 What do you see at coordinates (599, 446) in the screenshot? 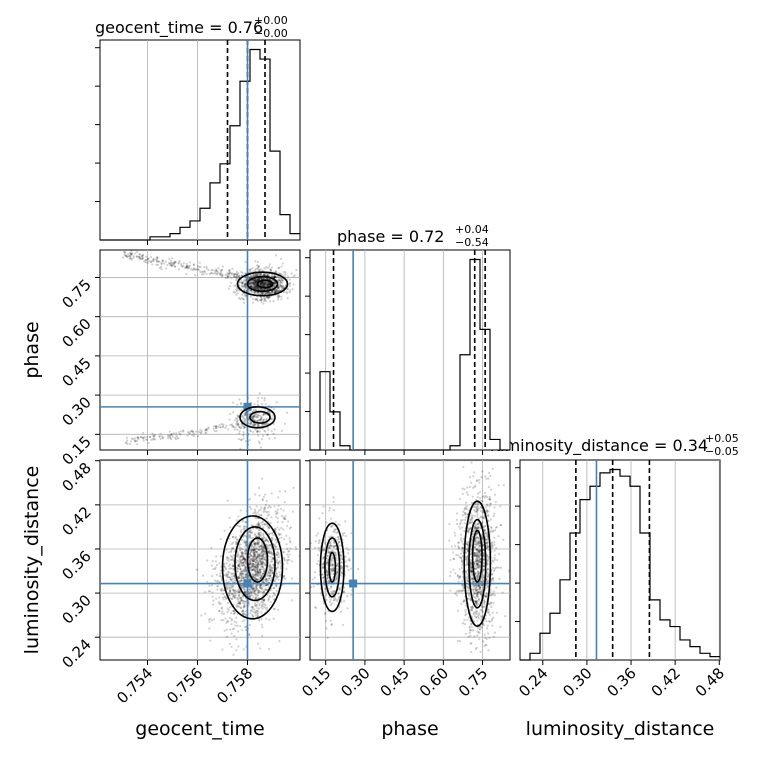
I see `title-luminosity-distance: luminosity_distance = 0.34` at bounding box center [599, 446].